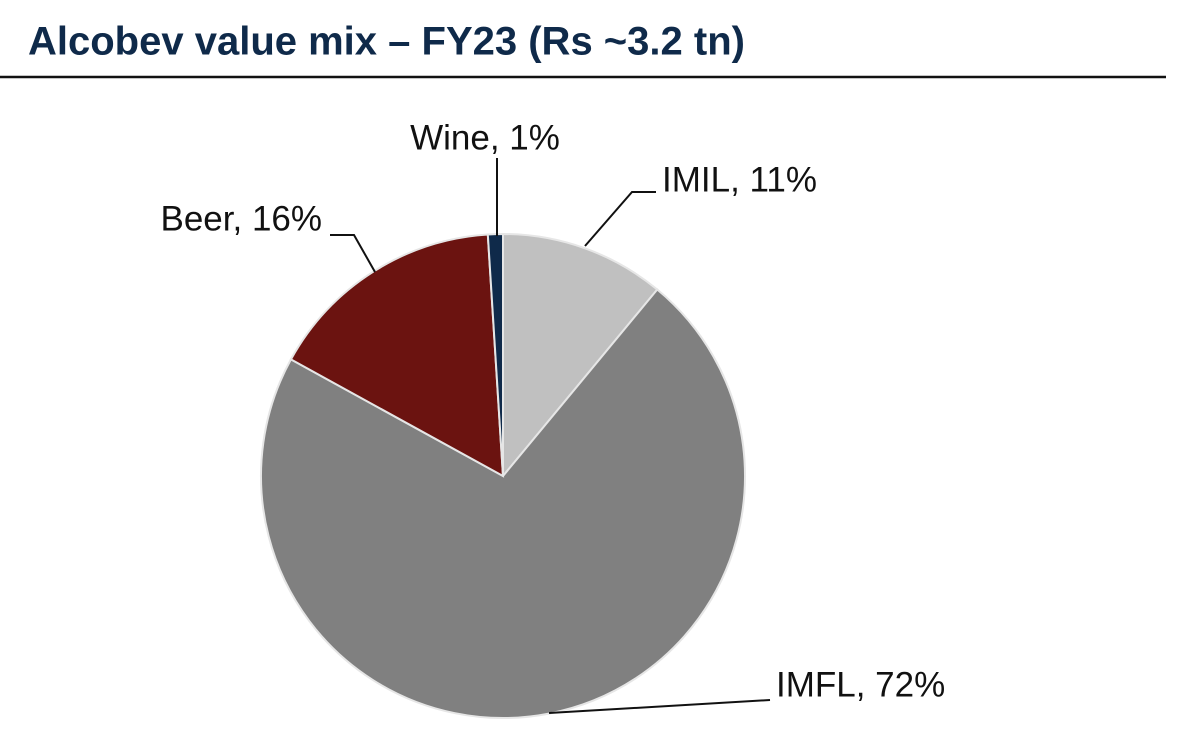 The height and width of the screenshot is (756, 1187). Describe the element at coordinates (242, 218) in the screenshot. I see `data-label: Beer, 16%` at that location.